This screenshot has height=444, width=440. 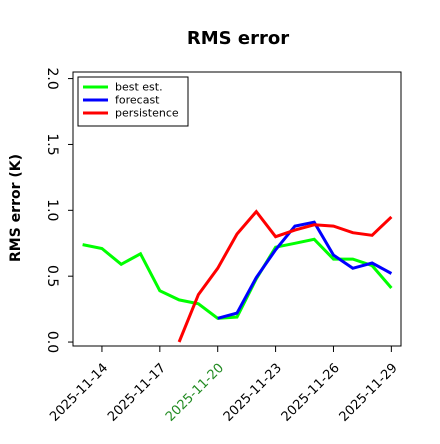 I want to click on y-tick-label: 1.0, so click(x=52, y=210).